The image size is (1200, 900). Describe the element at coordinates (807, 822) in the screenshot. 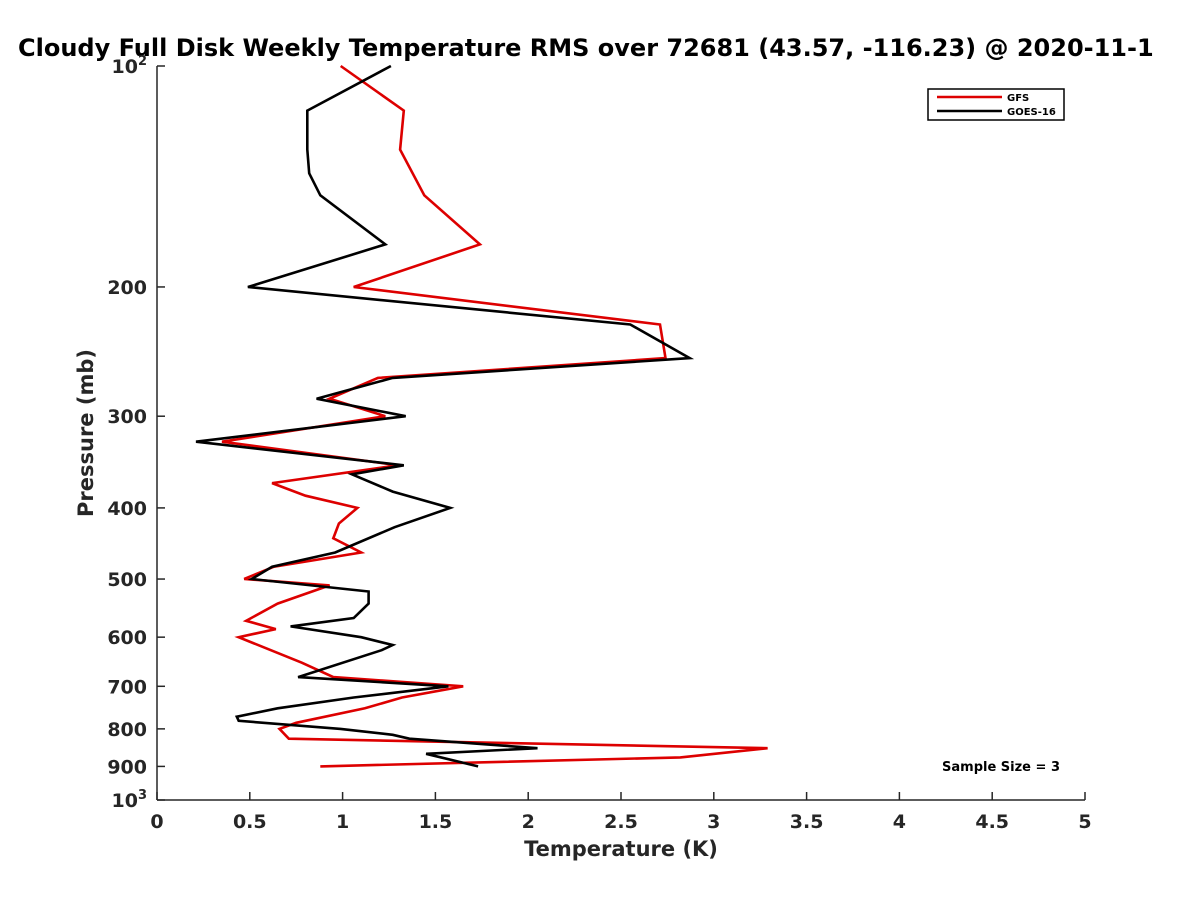

I see `x-tick-label: 3.5` at that location.